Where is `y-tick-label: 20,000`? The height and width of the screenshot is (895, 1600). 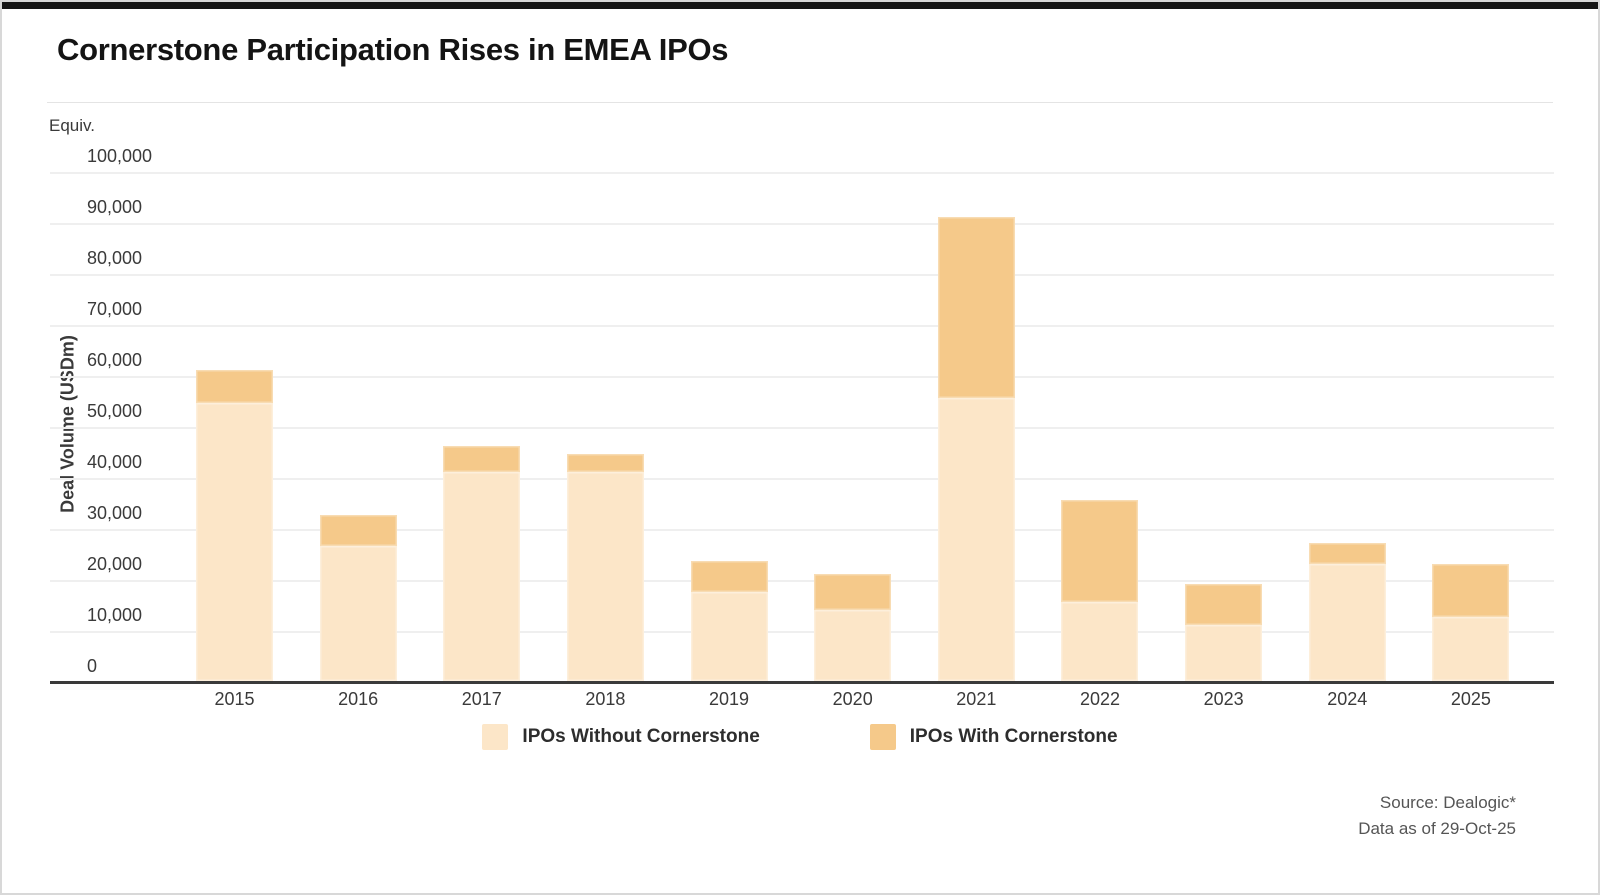
y-tick-label: 20,000 is located at coordinates (115, 564).